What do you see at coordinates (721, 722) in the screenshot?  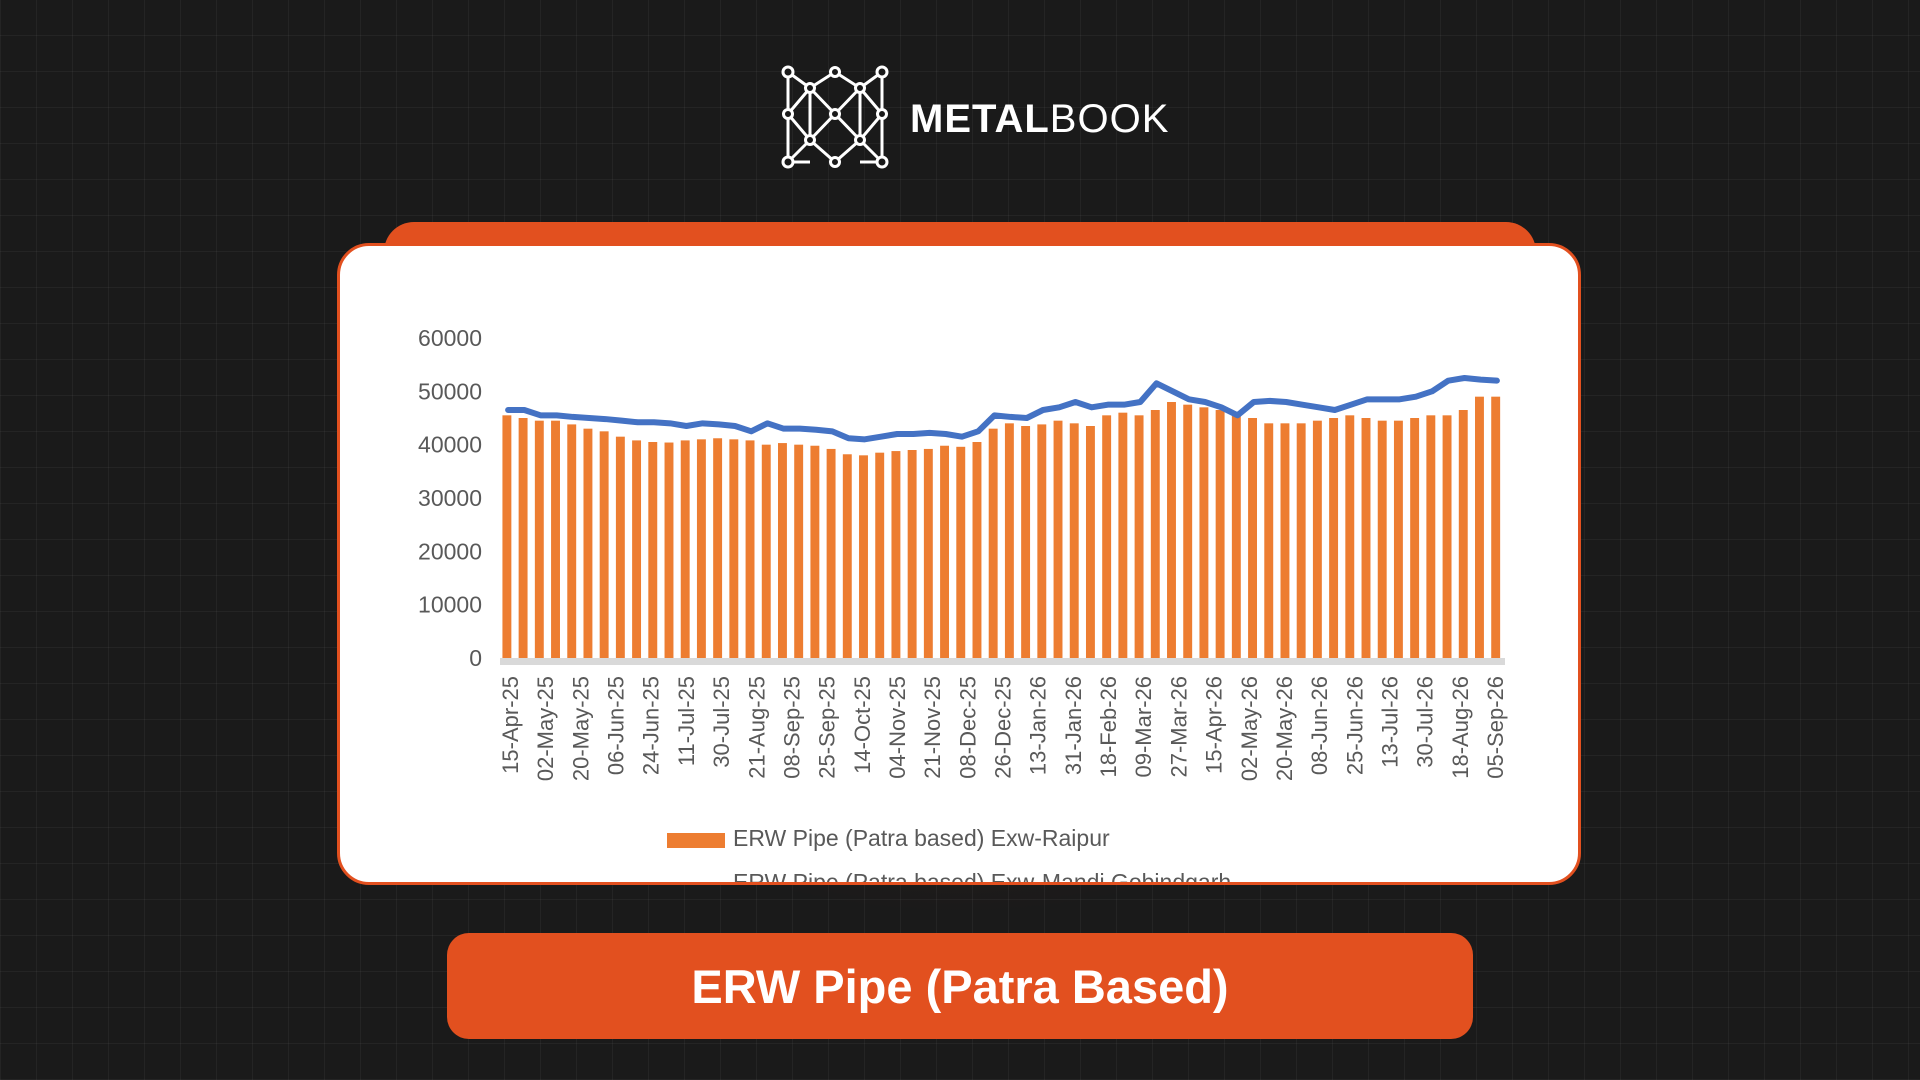 I see `x-tick-label: 30-Jul-25` at bounding box center [721, 722].